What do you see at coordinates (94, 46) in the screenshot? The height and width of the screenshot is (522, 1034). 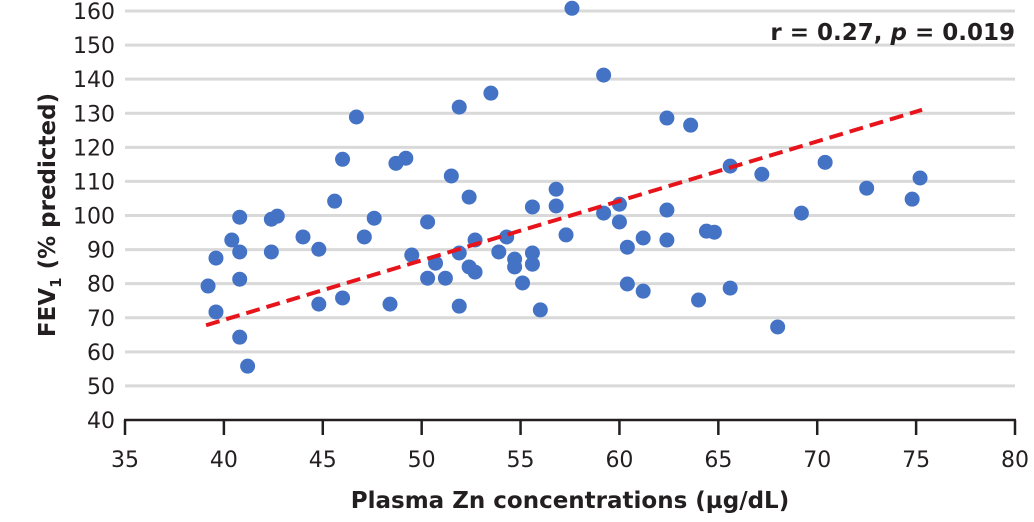 I see `y-tick-label: 150` at bounding box center [94, 46].